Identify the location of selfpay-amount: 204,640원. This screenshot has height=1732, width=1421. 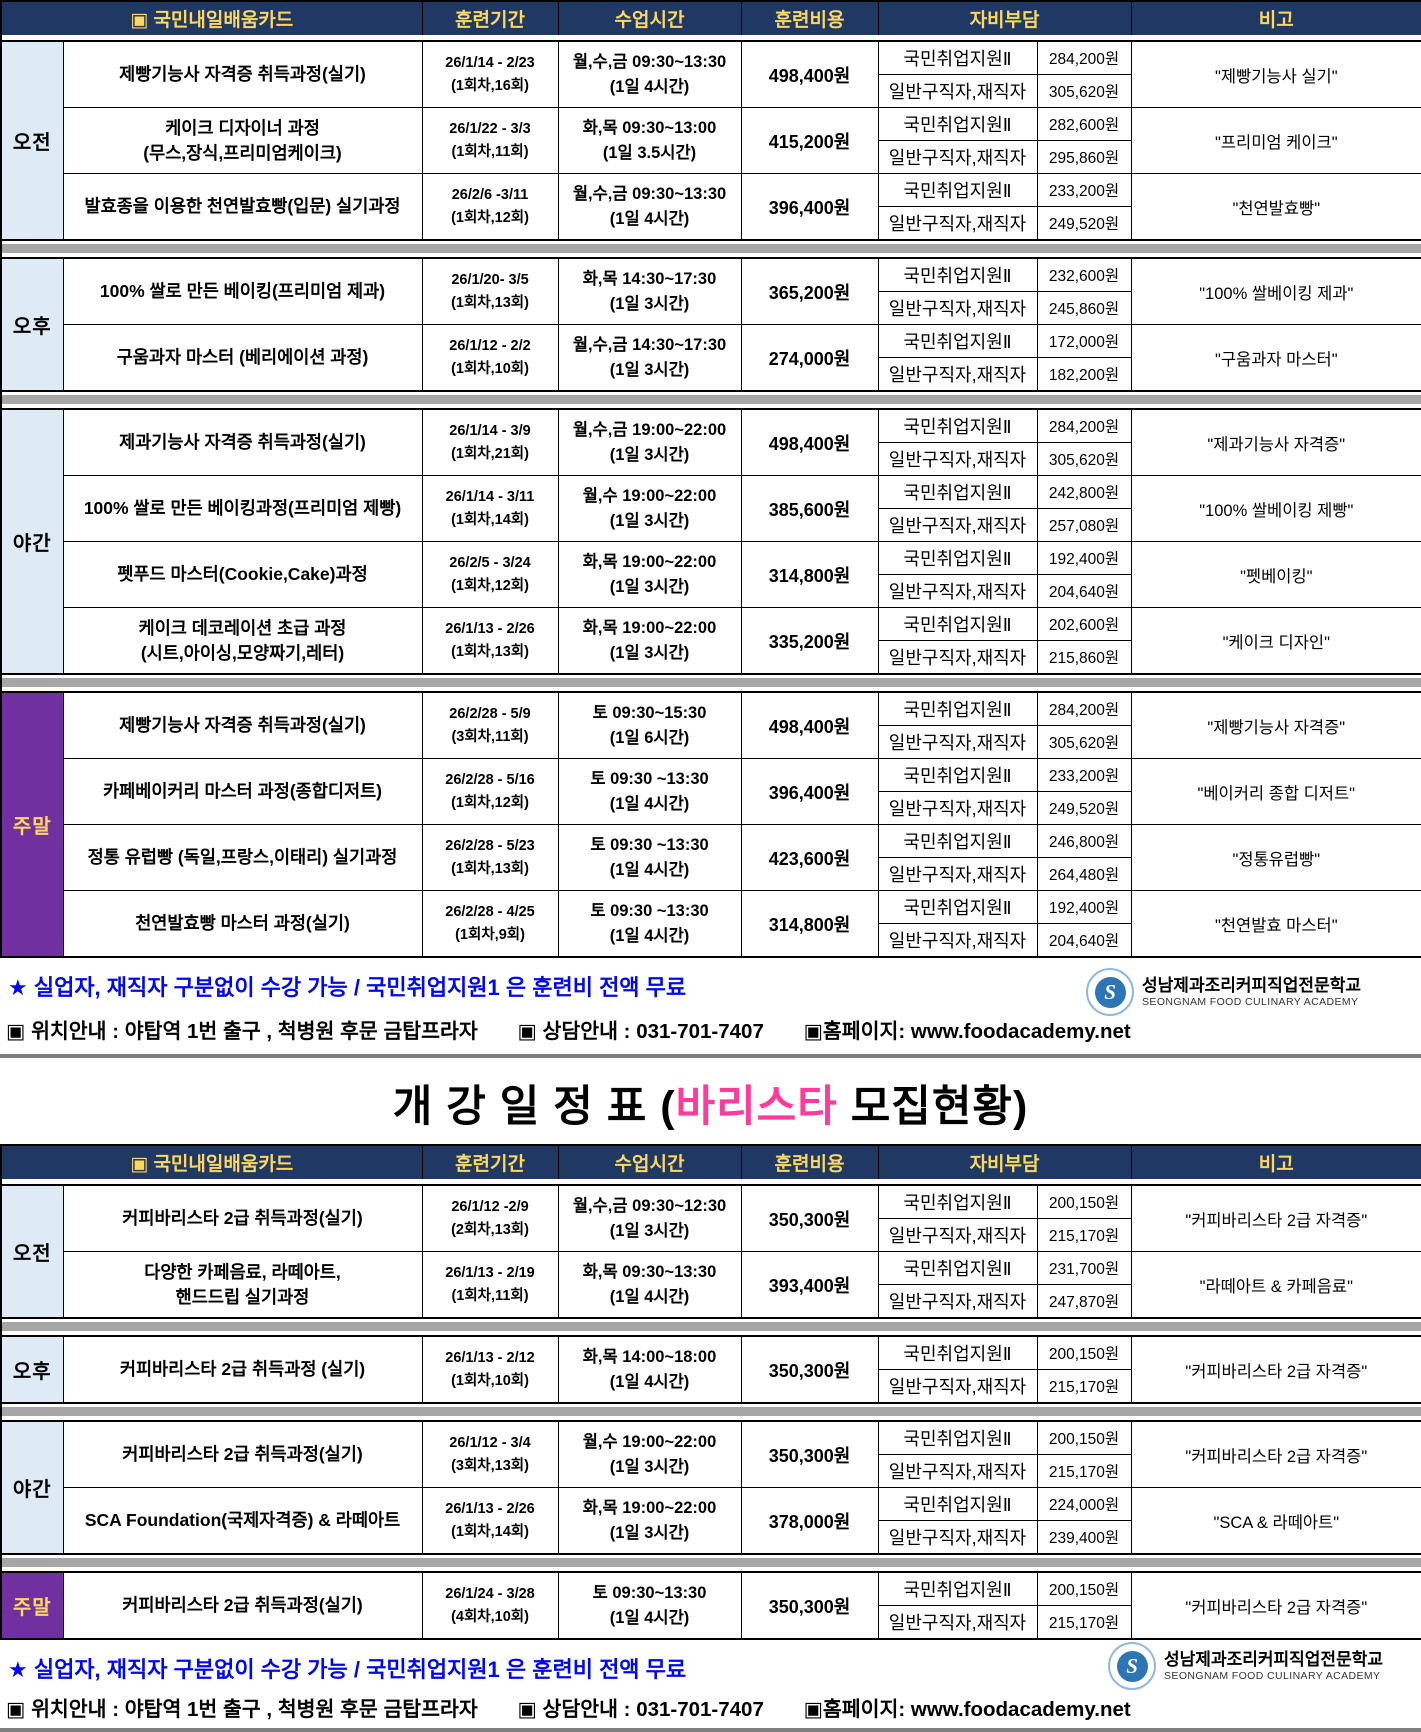
(1084, 591).